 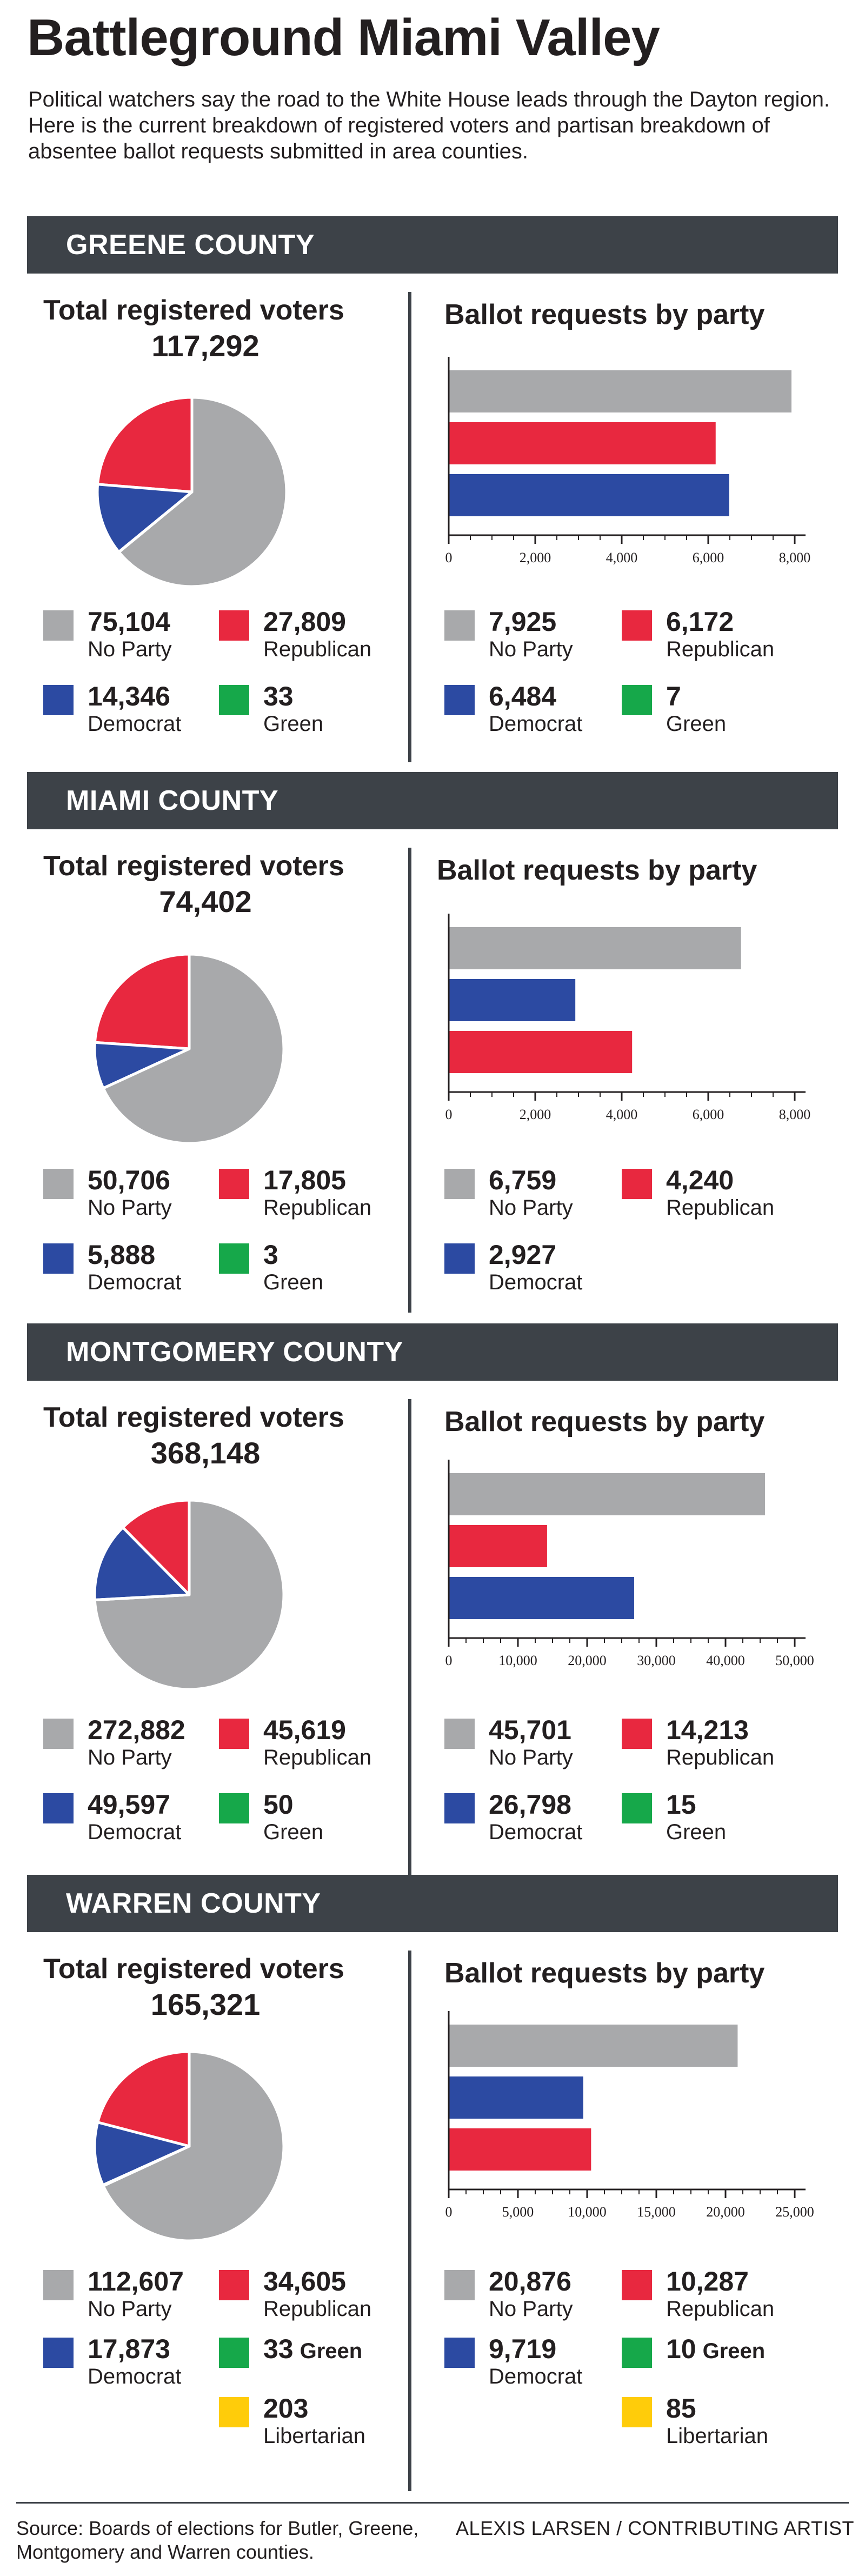 I want to click on page-title: Battleground Miami Valley, so click(x=343, y=37).